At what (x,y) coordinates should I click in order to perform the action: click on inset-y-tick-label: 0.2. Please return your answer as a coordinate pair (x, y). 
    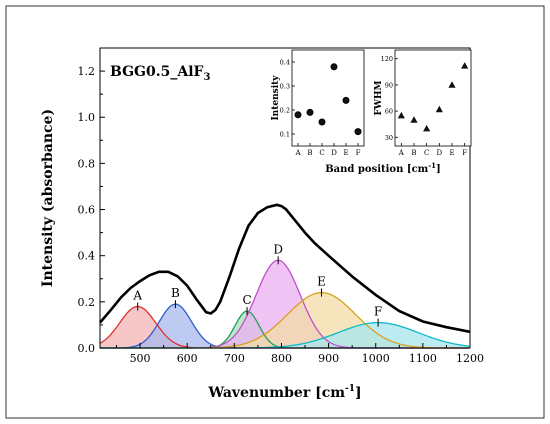
    Looking at the image, I should click on (285, 111).